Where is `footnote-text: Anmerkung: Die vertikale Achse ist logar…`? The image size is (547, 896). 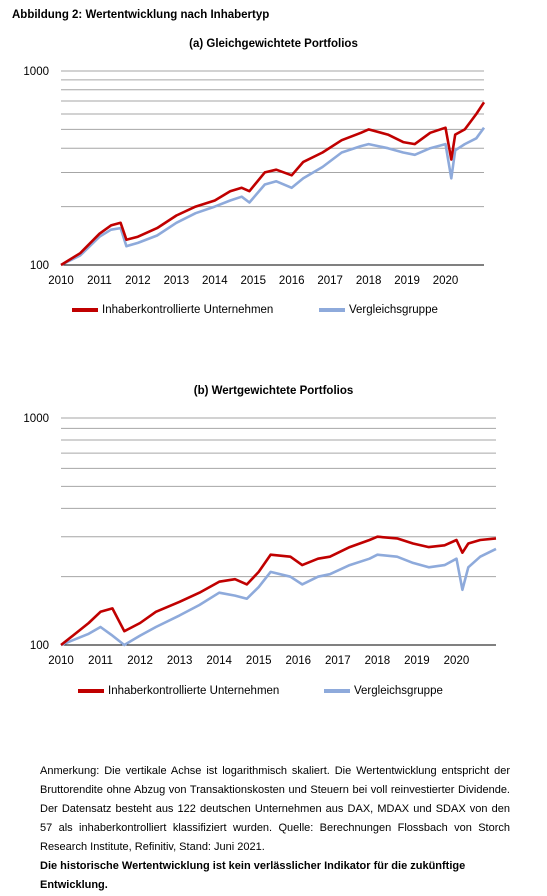
footnote-text: Anmerkung: Die vertikale Achse ist logar… is located at coordinates (275, 809).